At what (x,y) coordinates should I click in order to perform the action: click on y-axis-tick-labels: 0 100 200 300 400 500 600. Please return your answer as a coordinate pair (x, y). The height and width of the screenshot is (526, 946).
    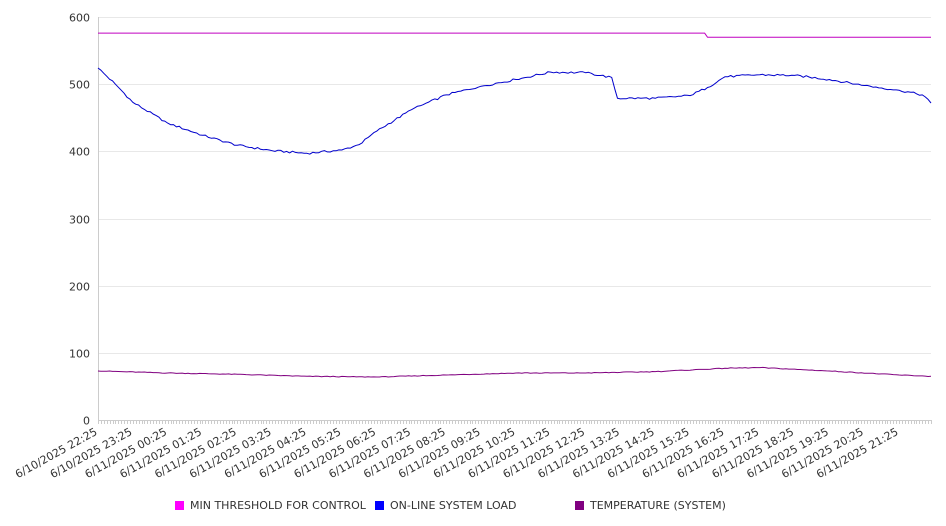
    Looking at the image, I should click on (79, 220).